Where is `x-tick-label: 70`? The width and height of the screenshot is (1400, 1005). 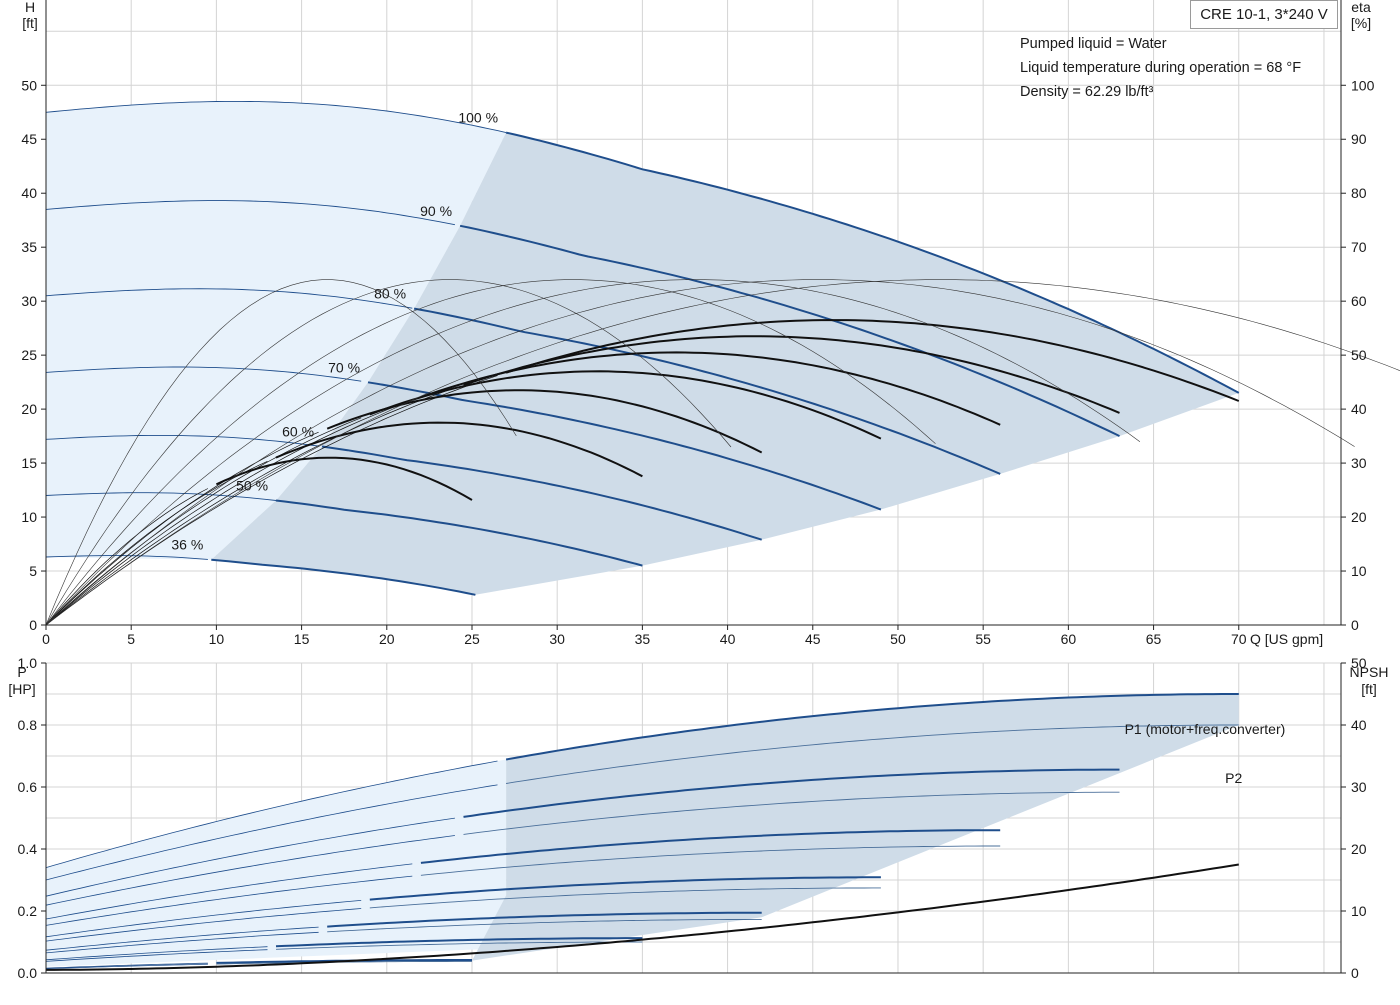 x-tick-label: 70 is located at coordinates (1239, 639).